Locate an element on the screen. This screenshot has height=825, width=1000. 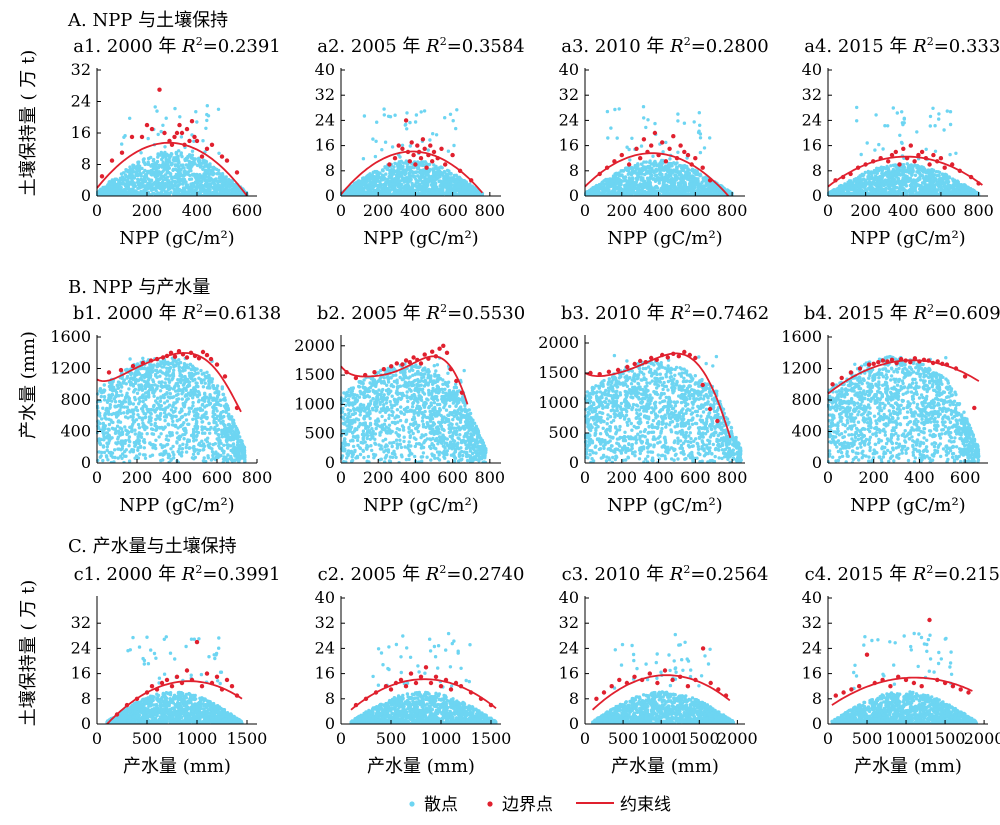
y-tick-label: 8 is located at coordinates (574, 170).